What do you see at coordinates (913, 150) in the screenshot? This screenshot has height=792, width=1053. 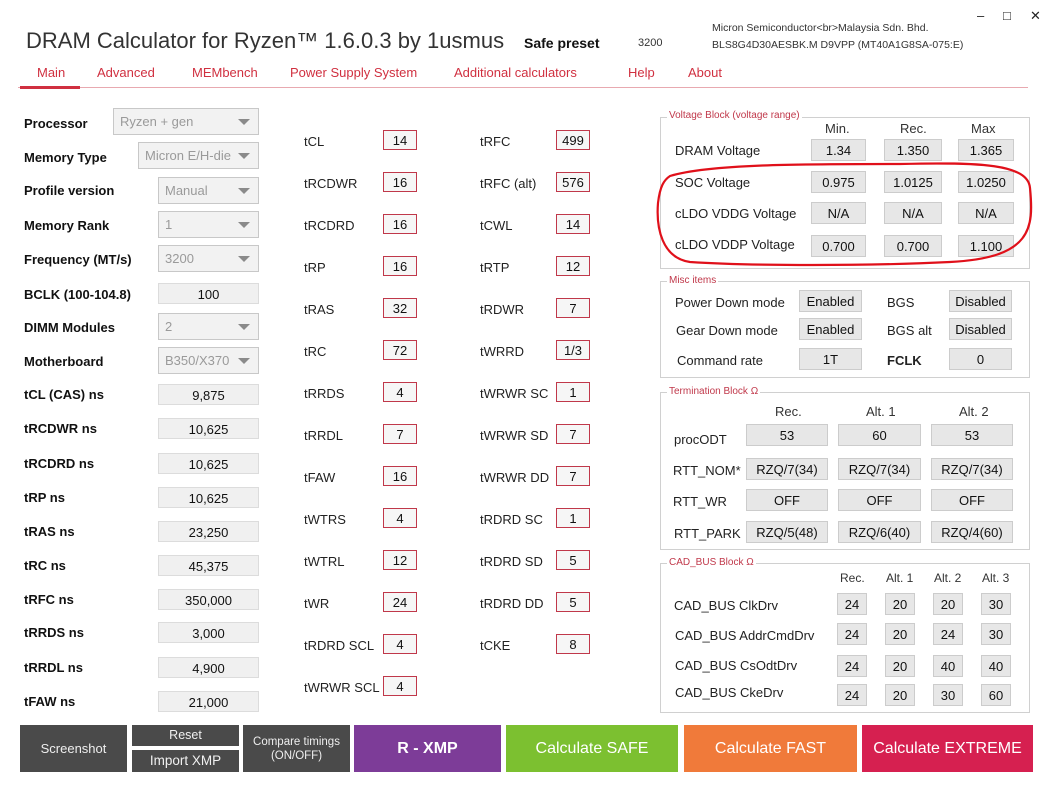 I see `dram-voltage-rec: 1.350` at bounding box center [913, 150].